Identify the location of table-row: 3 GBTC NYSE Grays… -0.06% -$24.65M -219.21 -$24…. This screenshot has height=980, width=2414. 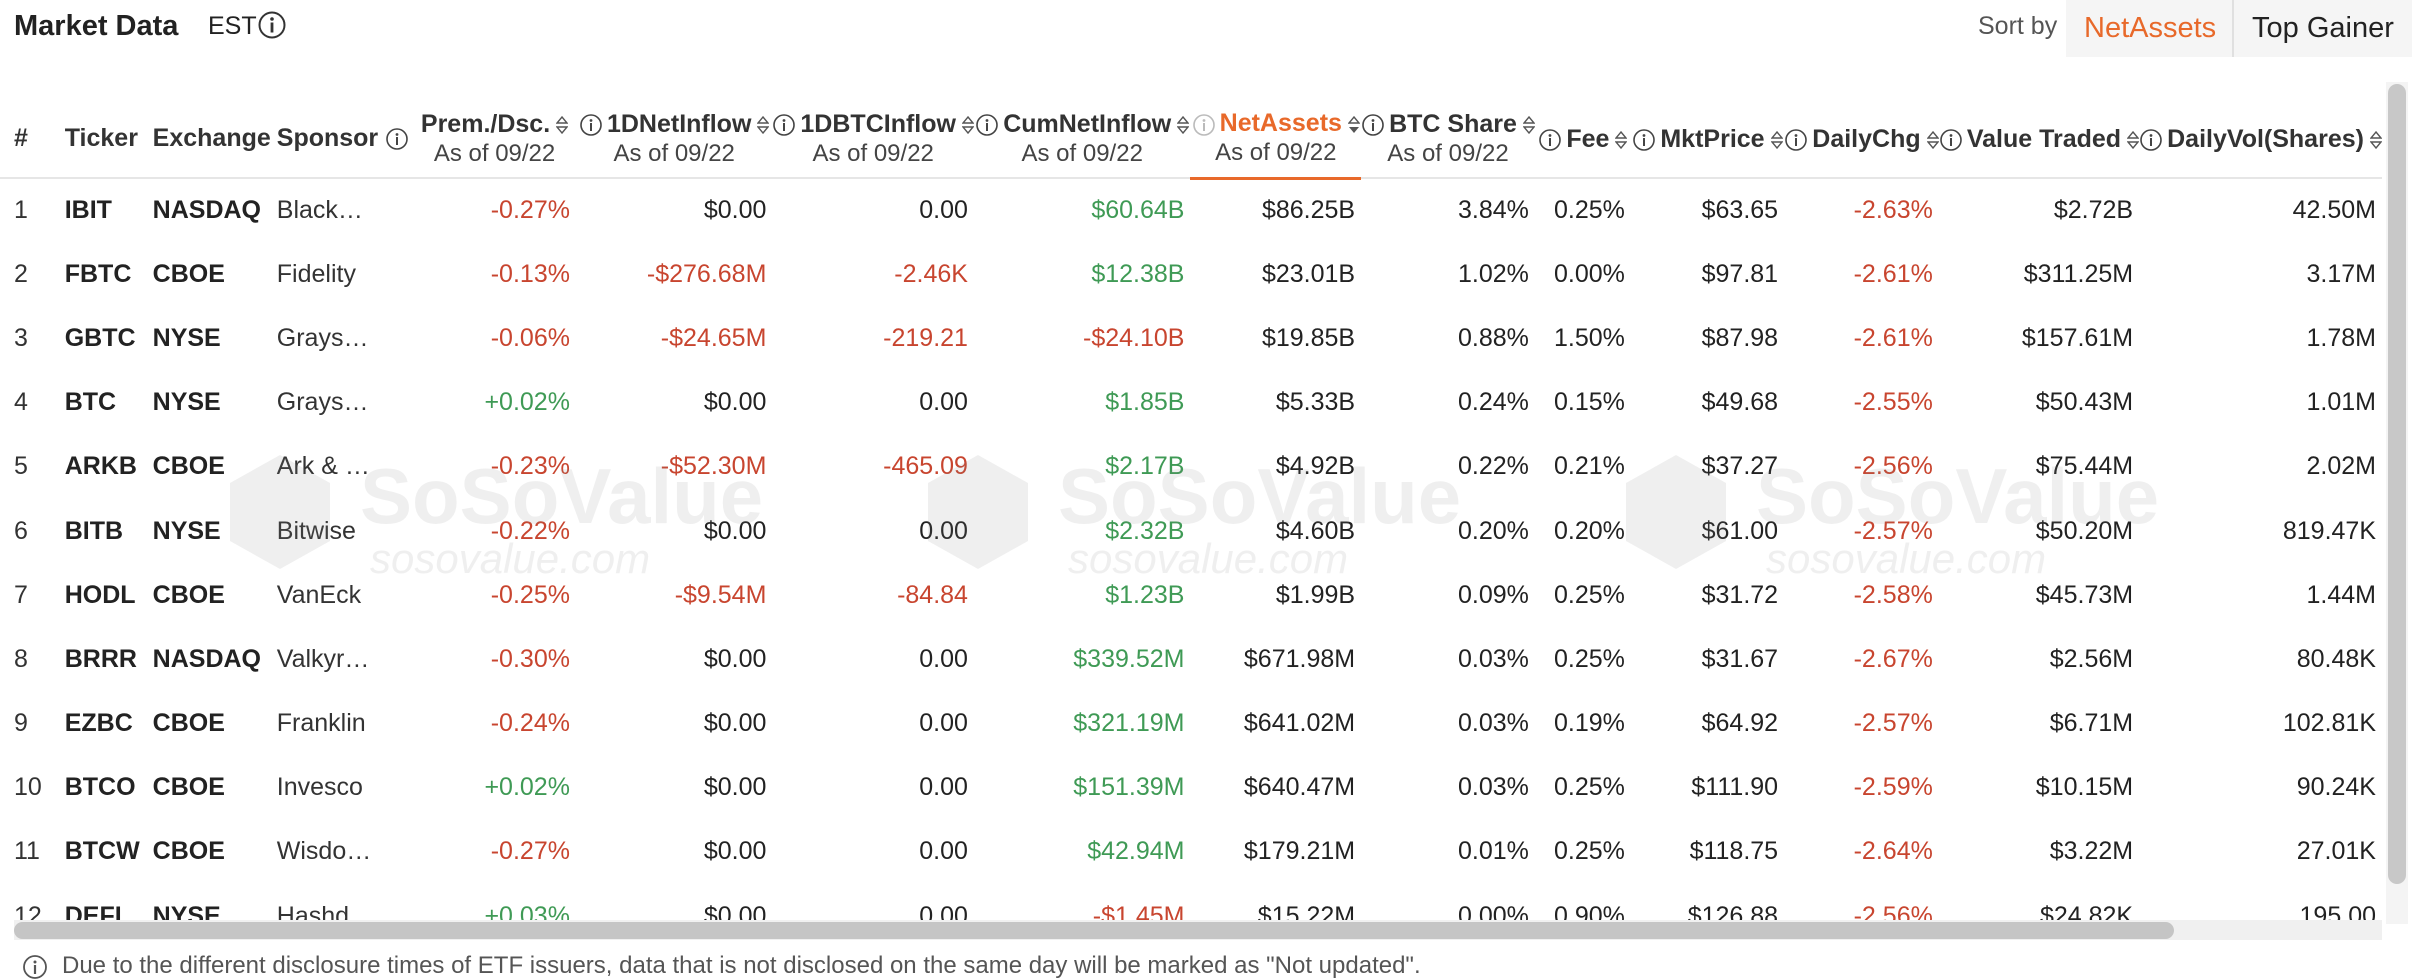
(1191, 338).